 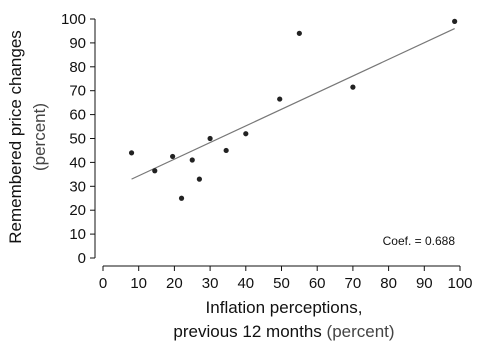 What do you see at coordinates (77, 162) in the screenshot?
I see `y-tick-label: 40` at bounding box center [77, 162].